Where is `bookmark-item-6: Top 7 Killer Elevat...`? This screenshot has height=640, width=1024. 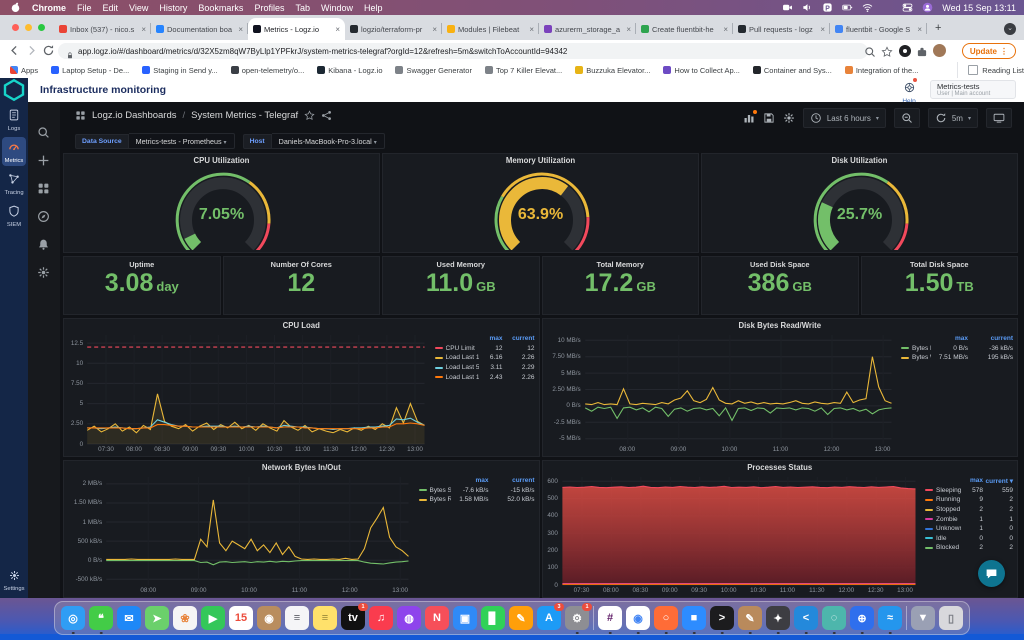
bookmark-item-6: Top 7 Killer Elevat... is located at coordinates (523, 70).